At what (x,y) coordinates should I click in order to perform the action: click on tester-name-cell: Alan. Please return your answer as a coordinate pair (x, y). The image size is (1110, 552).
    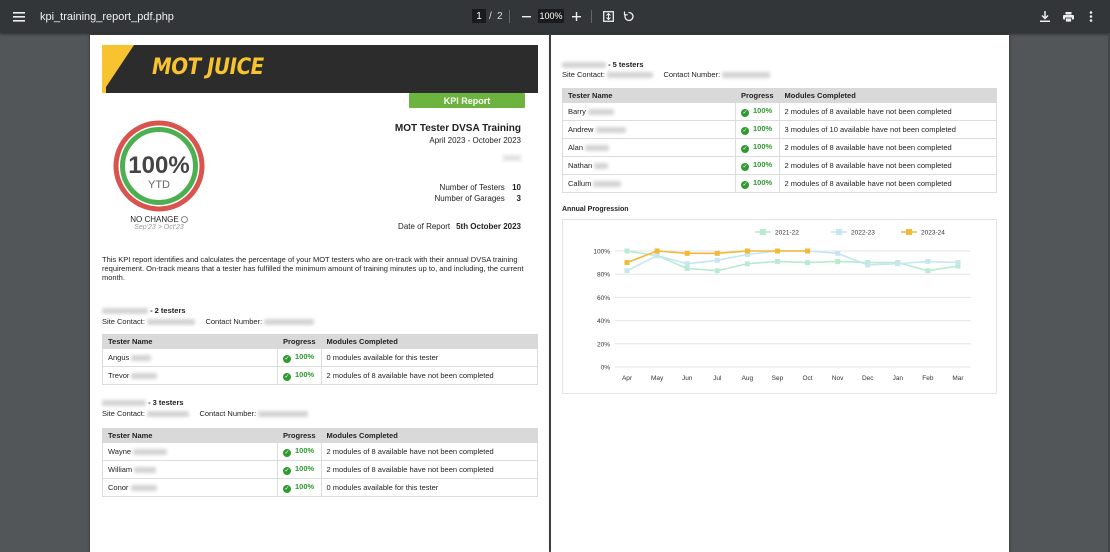
    Looking at the image, I should click on (649, 147).